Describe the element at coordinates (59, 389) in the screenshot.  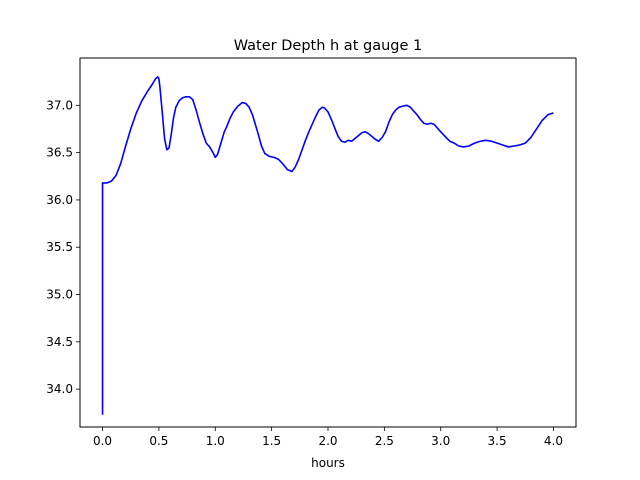
I see `y-tick-label: 34.0` at that location.